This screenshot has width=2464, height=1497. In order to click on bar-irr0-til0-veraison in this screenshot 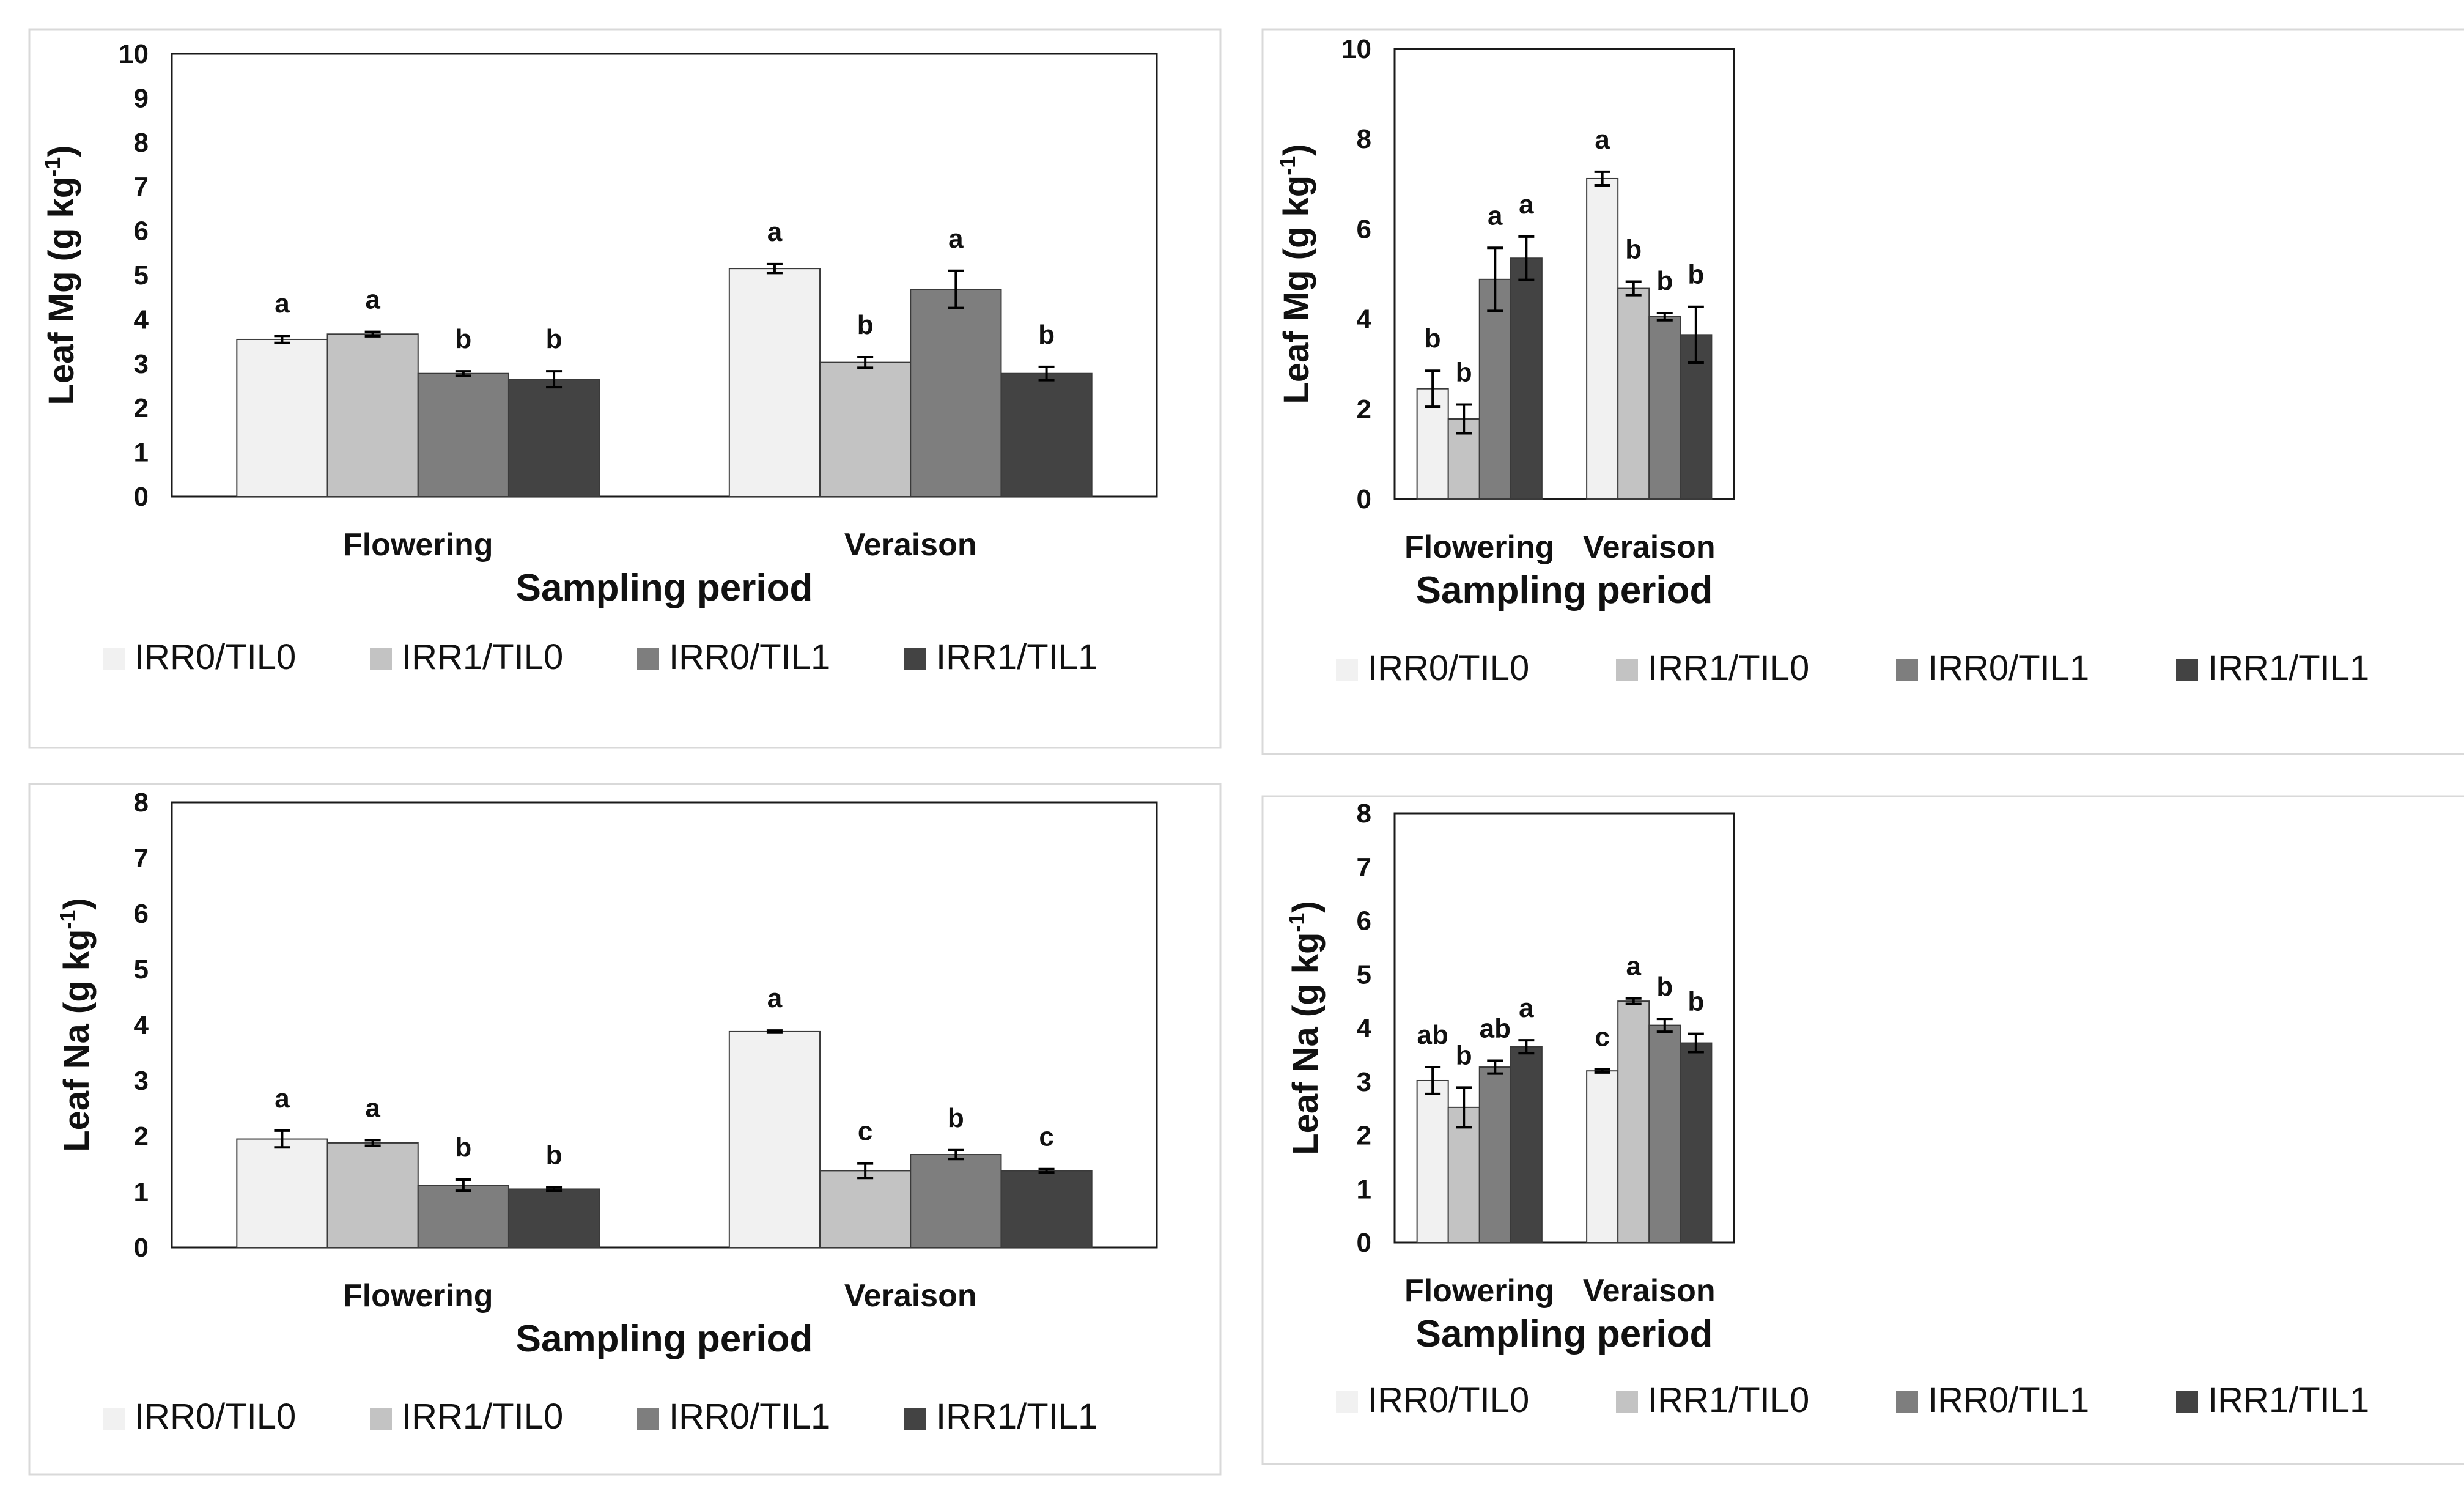, I will do `click(1603, 1157)`.